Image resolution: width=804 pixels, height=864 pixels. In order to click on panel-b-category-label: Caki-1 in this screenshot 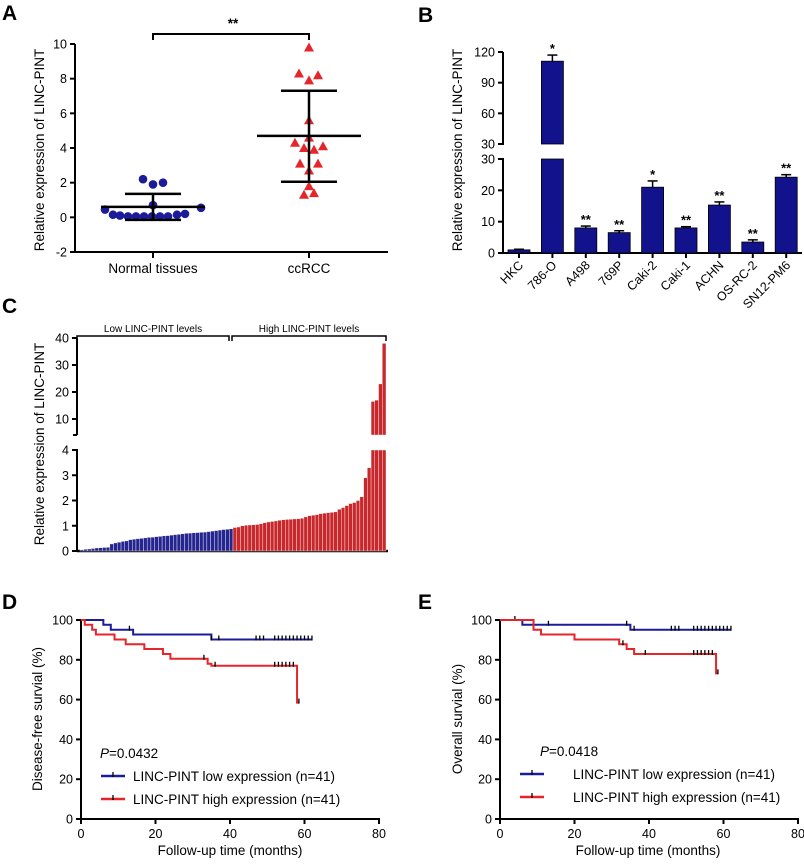, I will do `click(675, 275)`.